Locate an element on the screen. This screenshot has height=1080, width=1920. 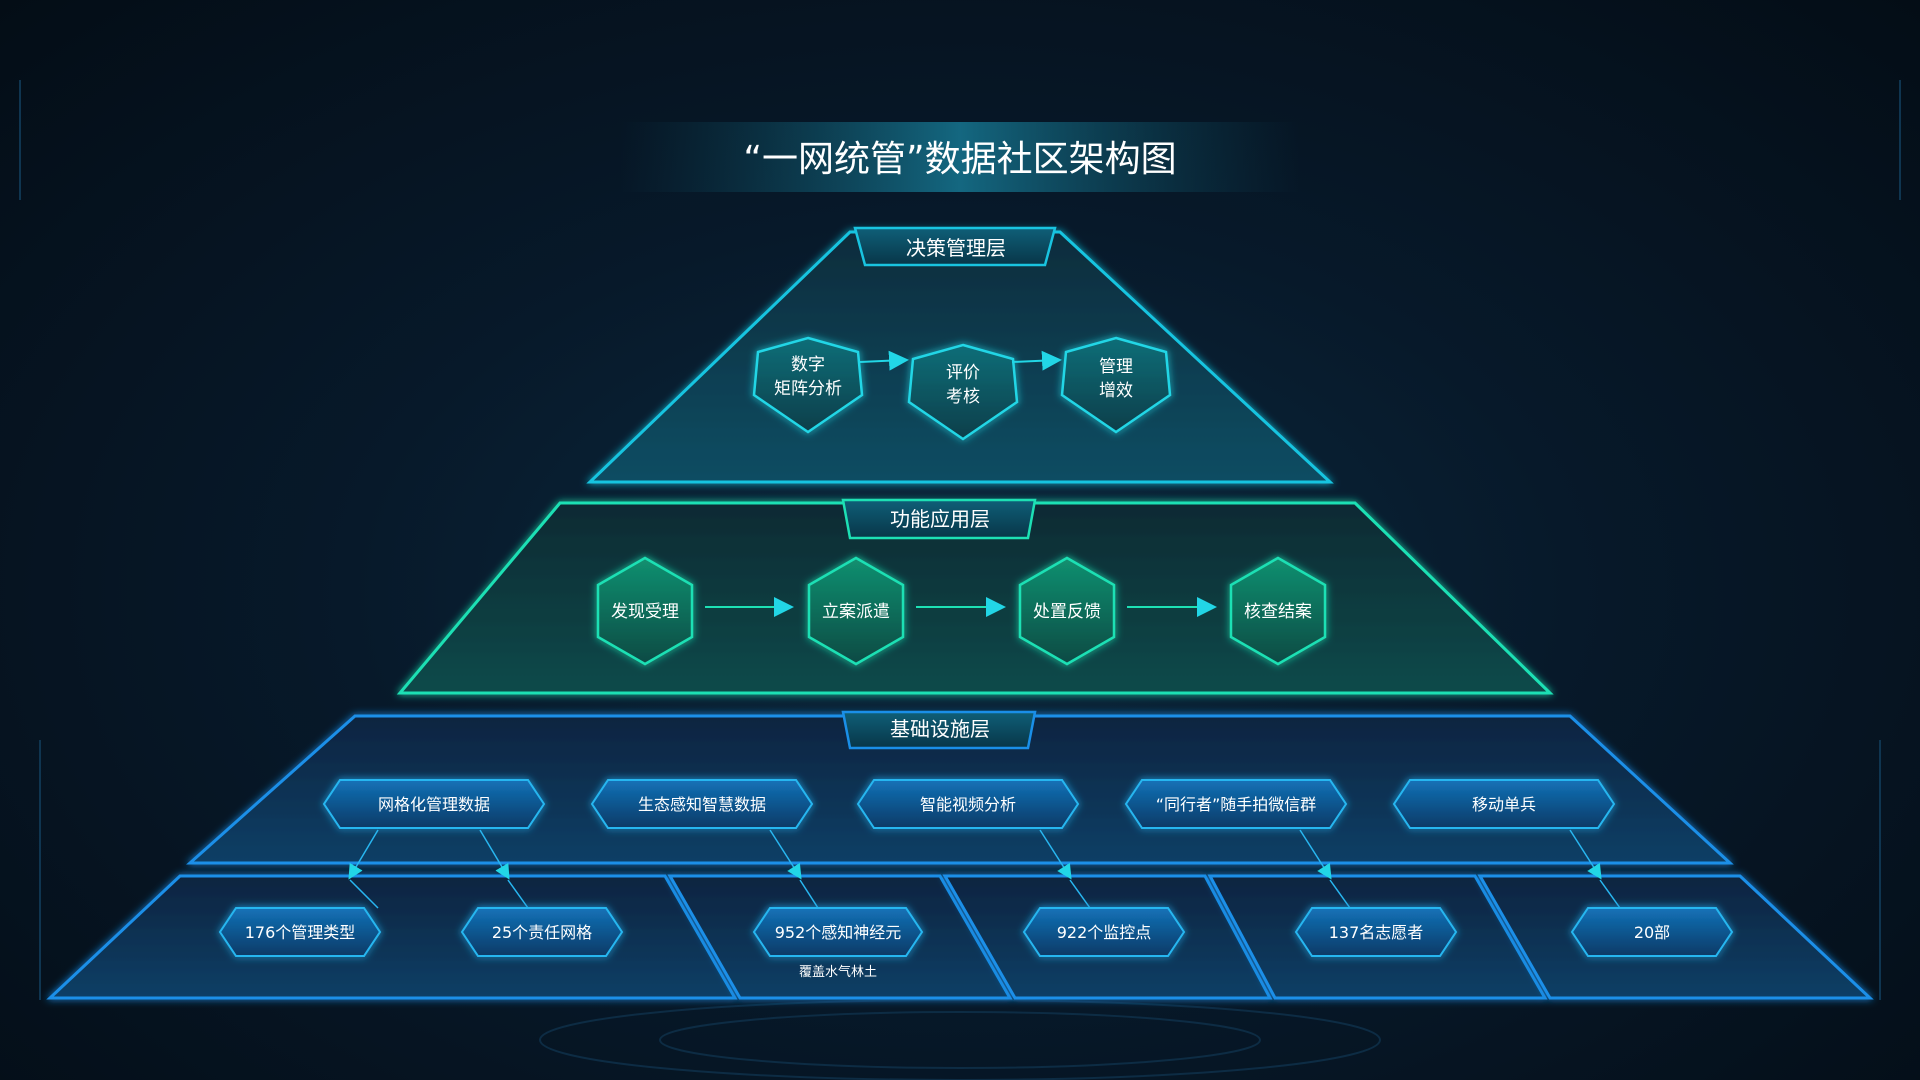
stat-pill-label: 137名志愿者 is located at coordinates (1376, 932).